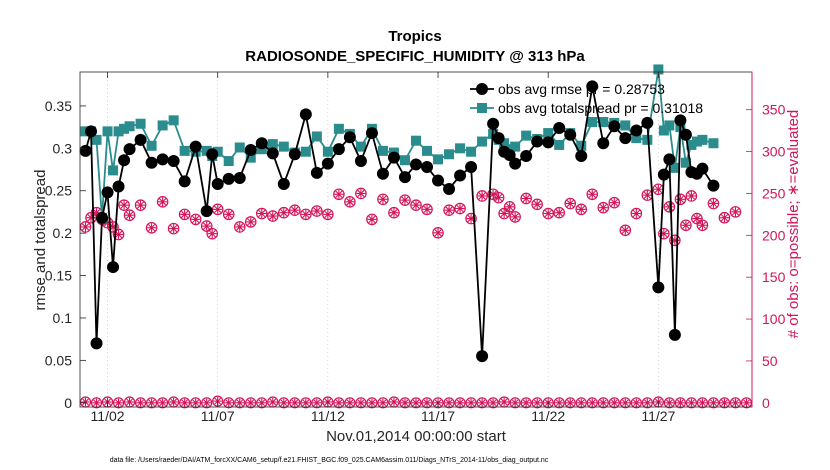  I want to click on y-tick-label: 0.05, so click(58, 360).